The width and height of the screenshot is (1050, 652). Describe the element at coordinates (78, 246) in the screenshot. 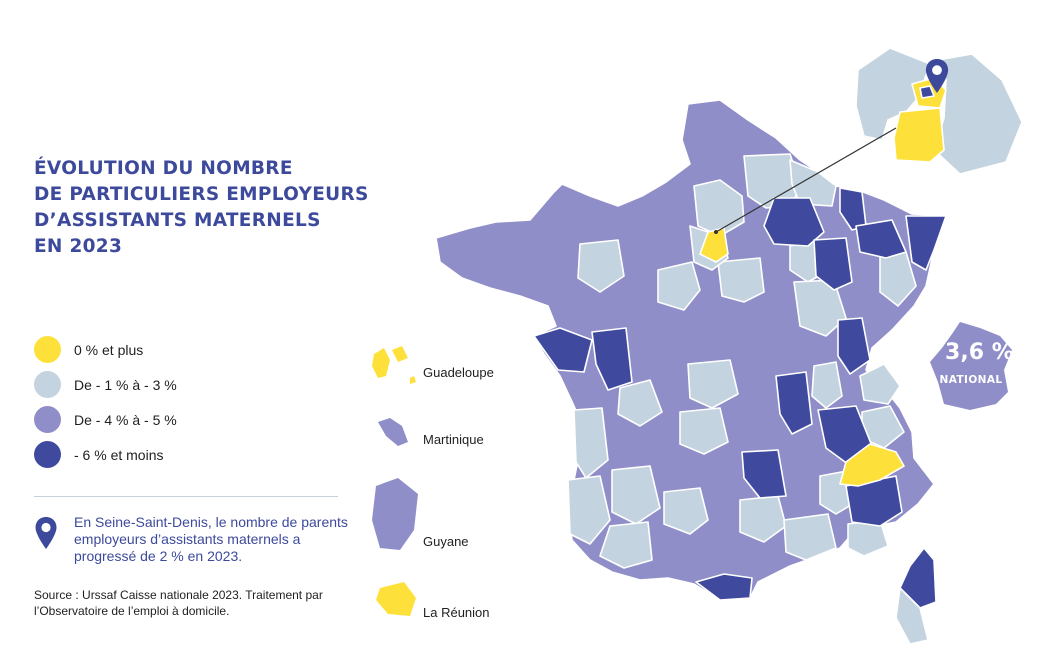

I see `title-line-4: EN 2023` at that location.